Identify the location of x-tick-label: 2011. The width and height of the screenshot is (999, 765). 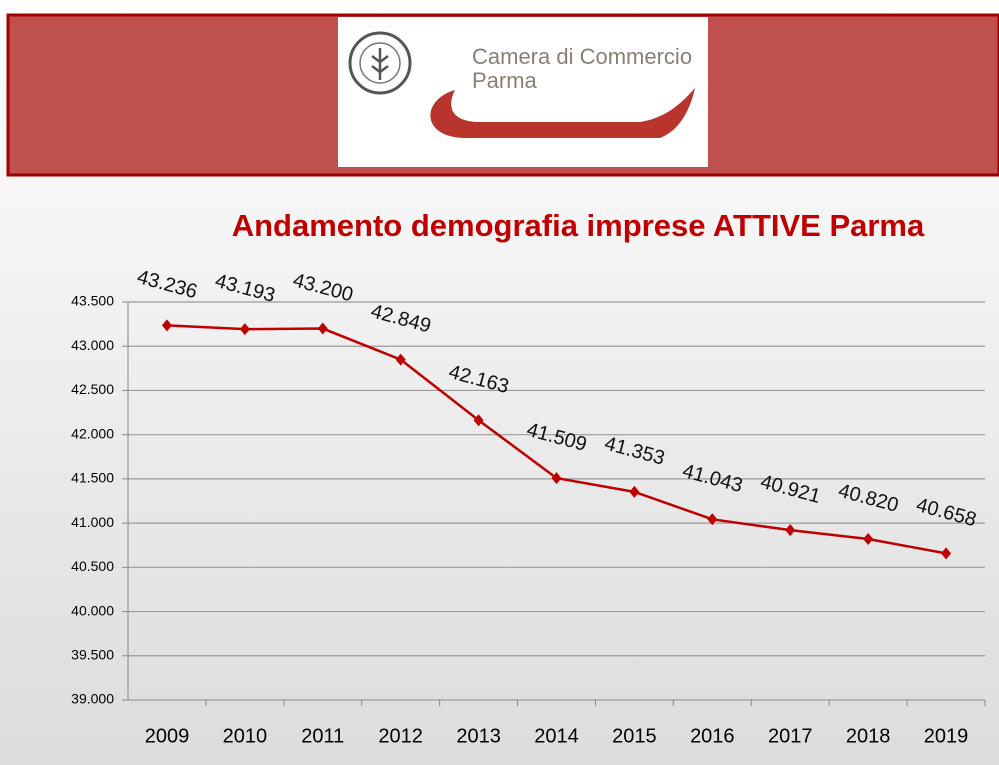
(322, 736).